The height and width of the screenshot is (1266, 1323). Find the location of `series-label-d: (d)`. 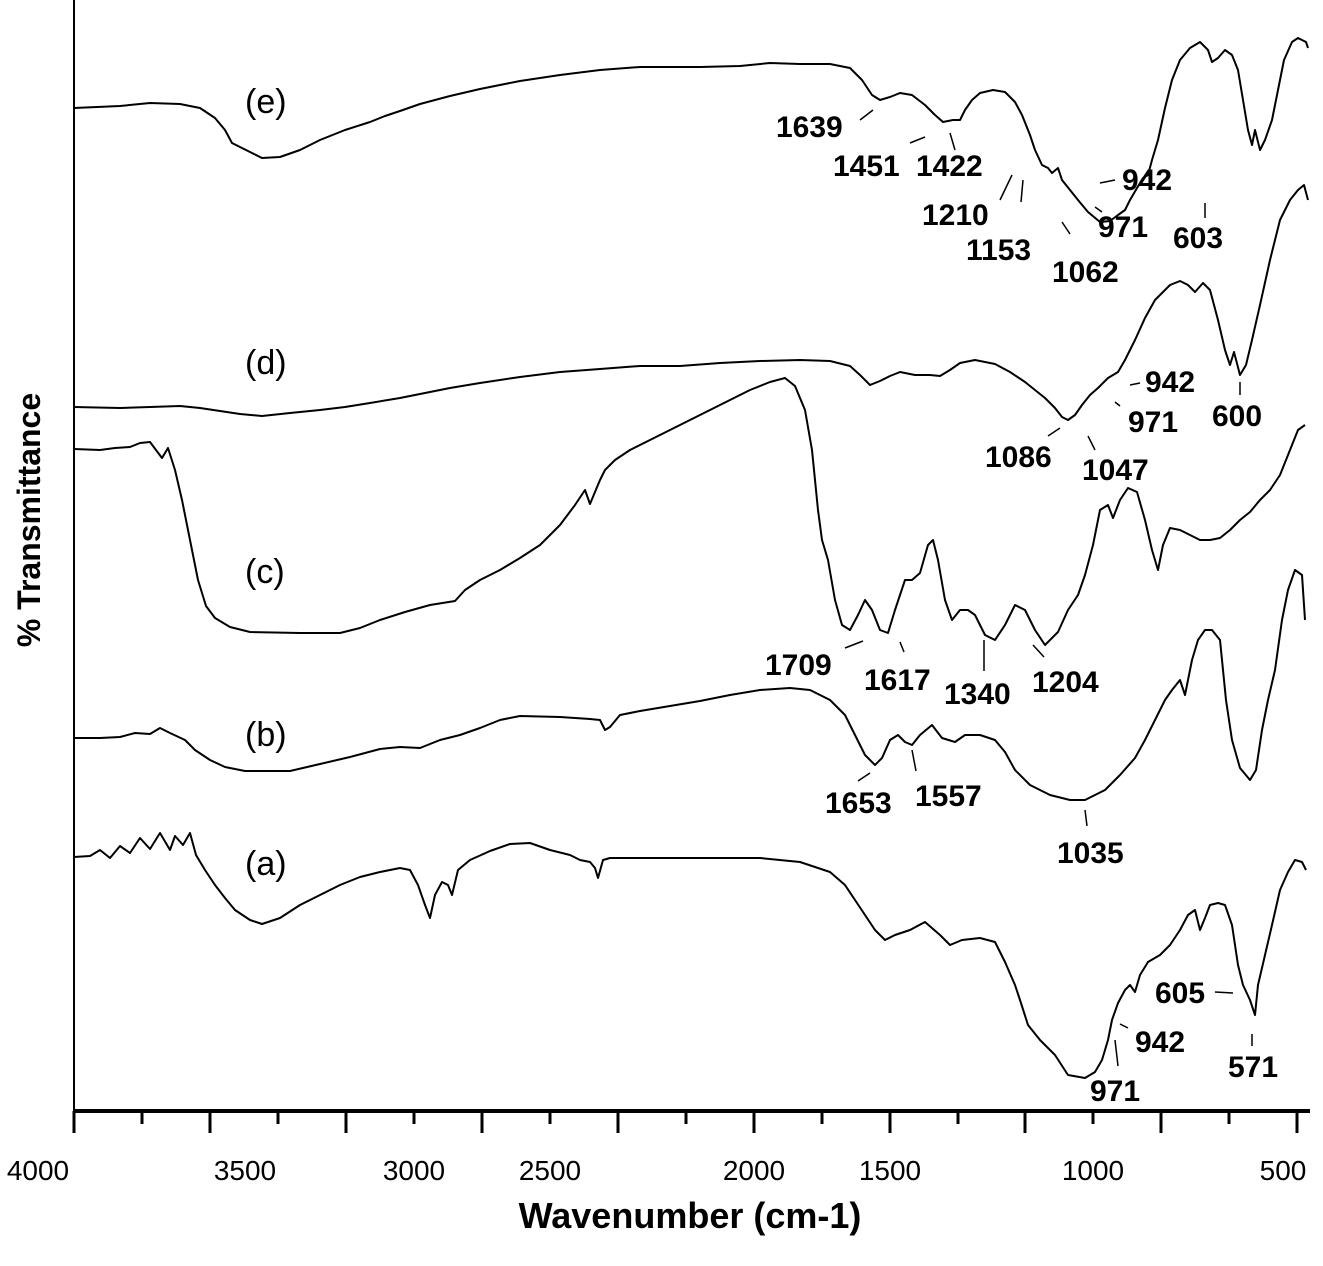

series-label-d: (d) is located at coordinates (266, 363).